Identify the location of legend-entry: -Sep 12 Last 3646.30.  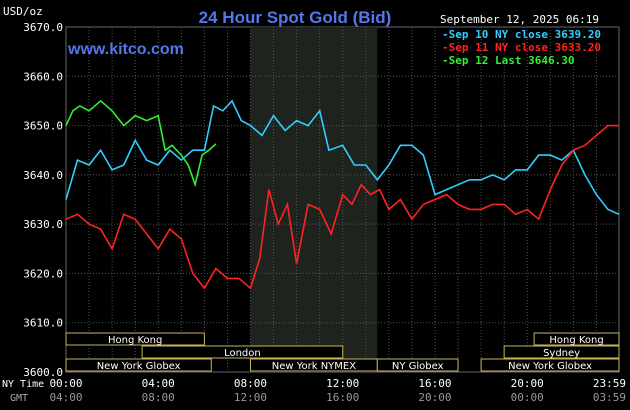
(508, 60).